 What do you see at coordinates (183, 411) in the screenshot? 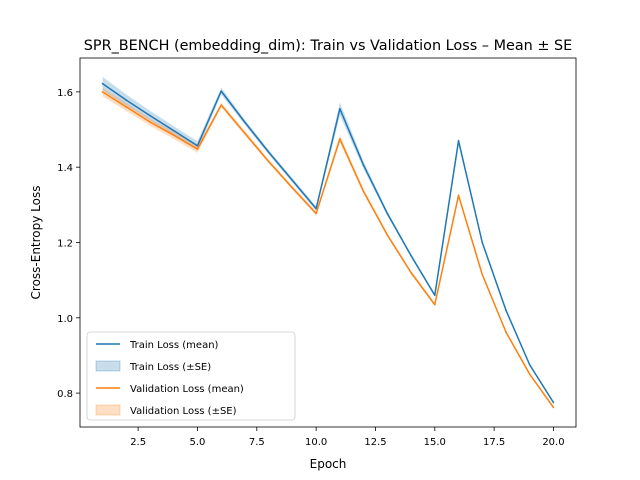
I see `legend-label: Validation Loss (±SE)` at bounding box center [183, 411].